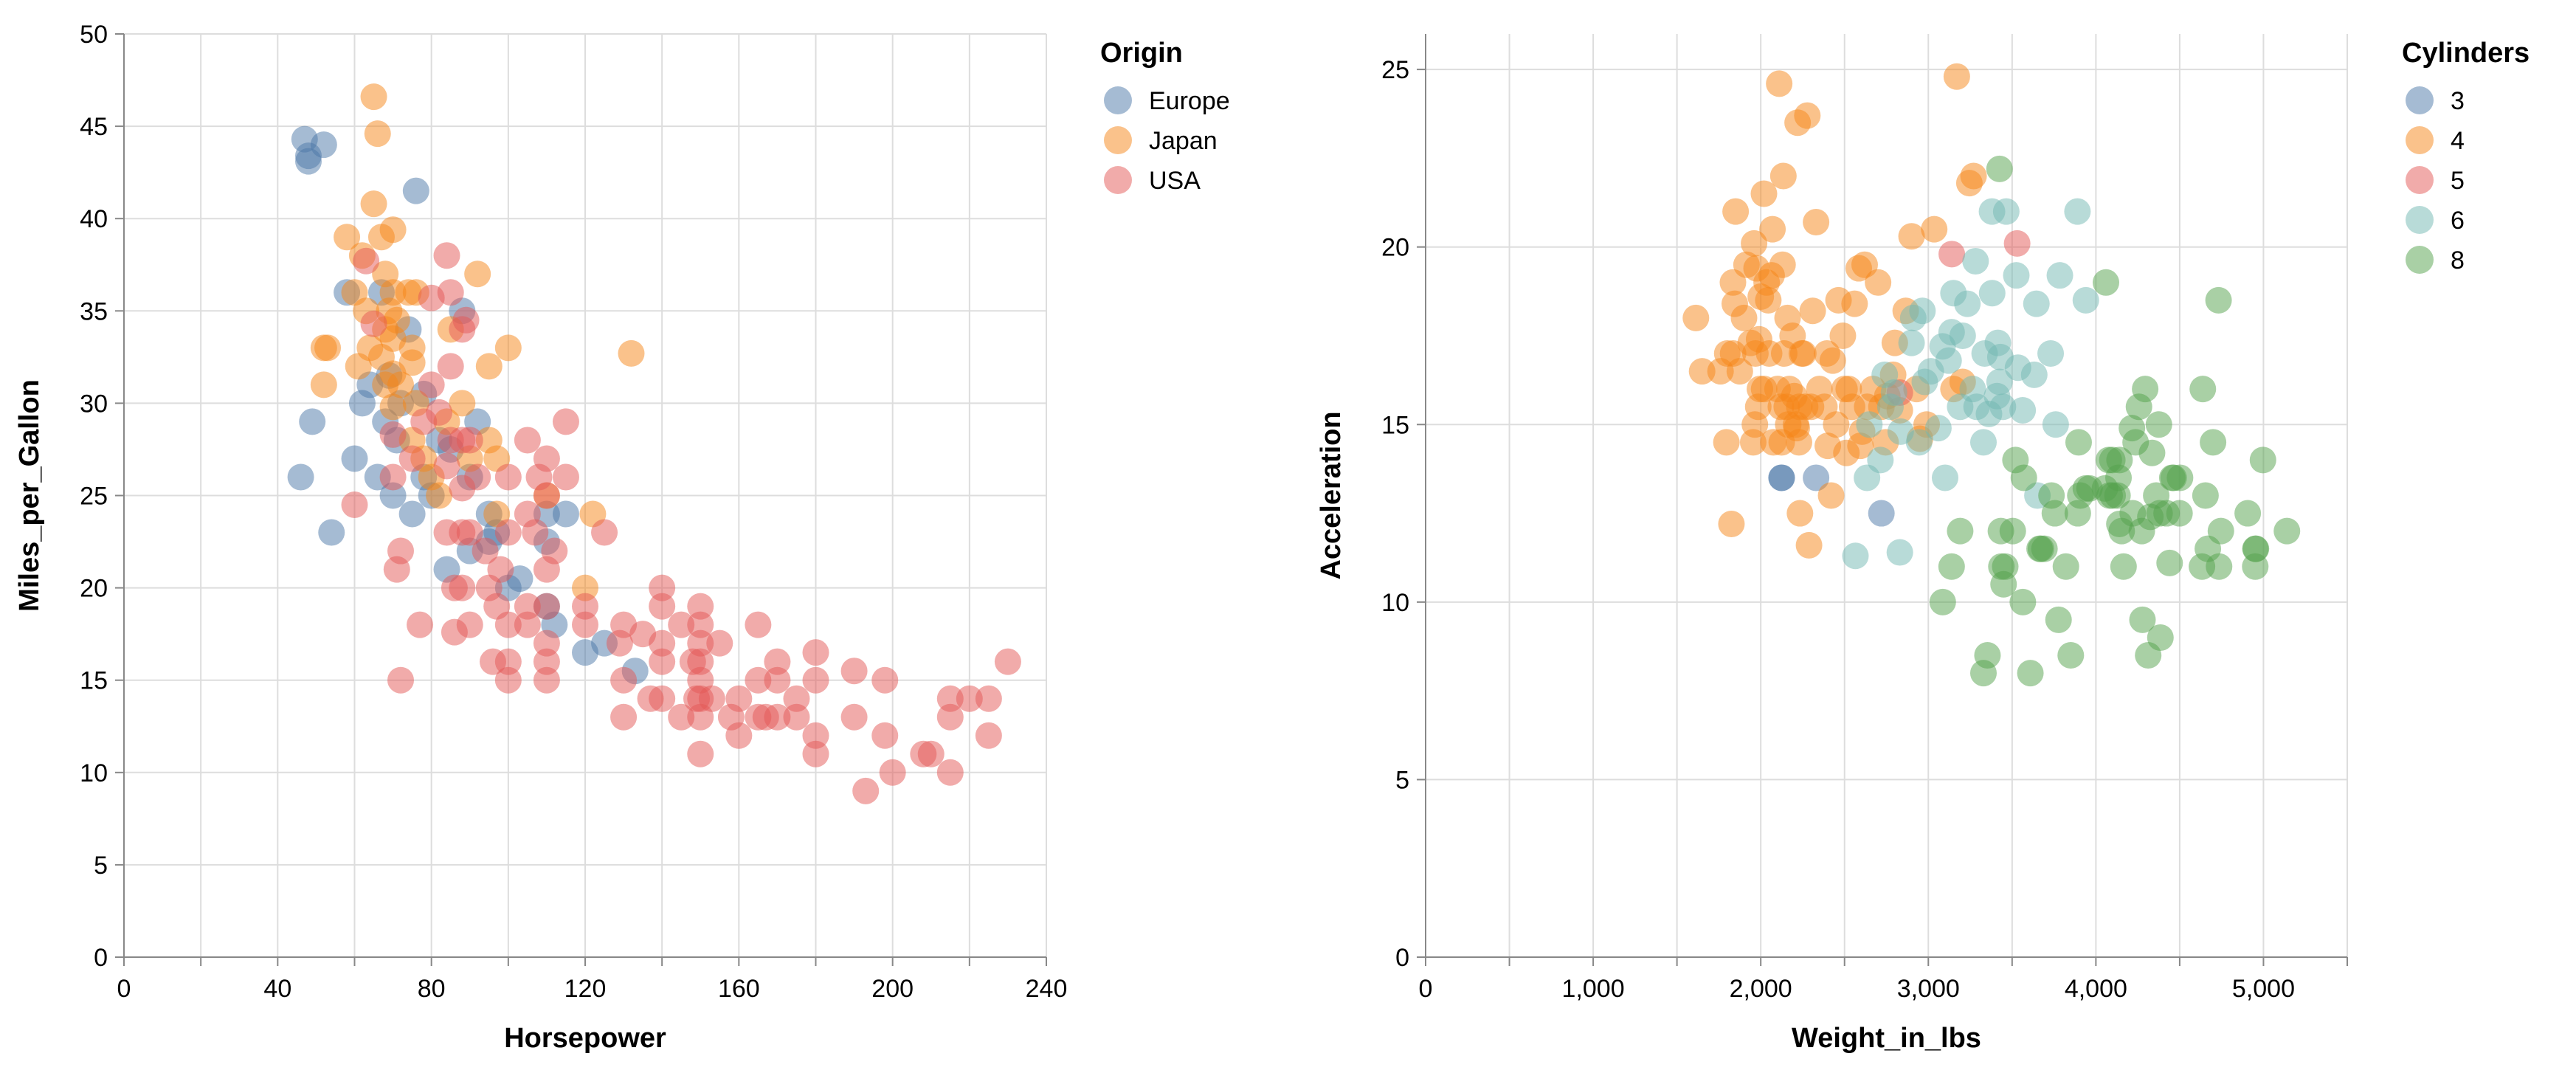 The height and width of the screenshot is (1073, 2576). What do you see at coordinates (1189, 101) in the screenshot?
I see `legend-label: Europe` at bounding box center [1189, 101].